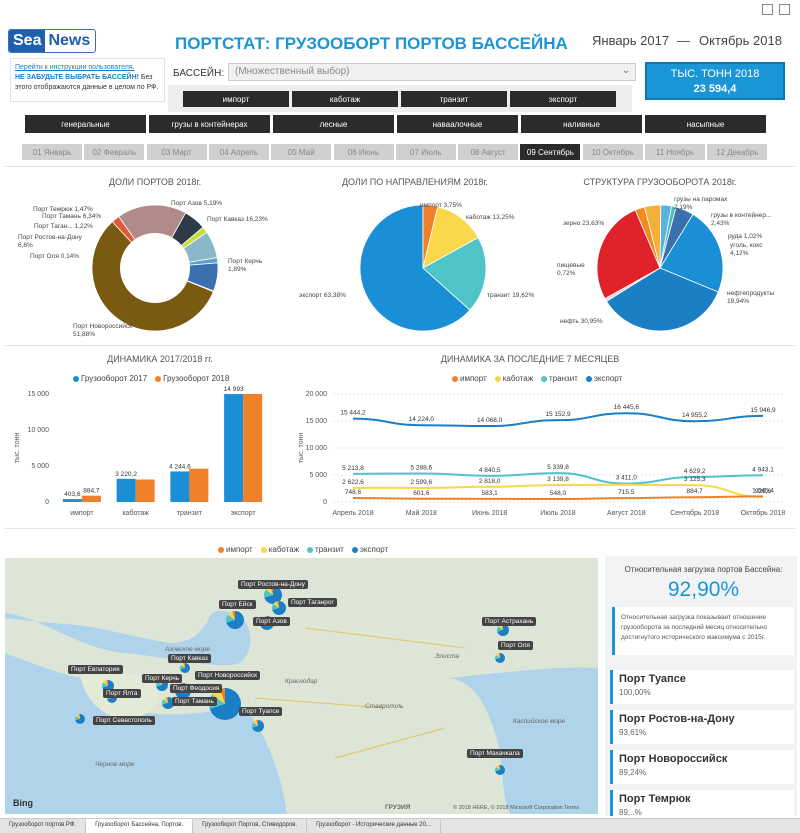  What do you see at coordinates (363, 152) in the screenshot?
I see `month-button: 06 Июнь` at bounding box center [363, 152].